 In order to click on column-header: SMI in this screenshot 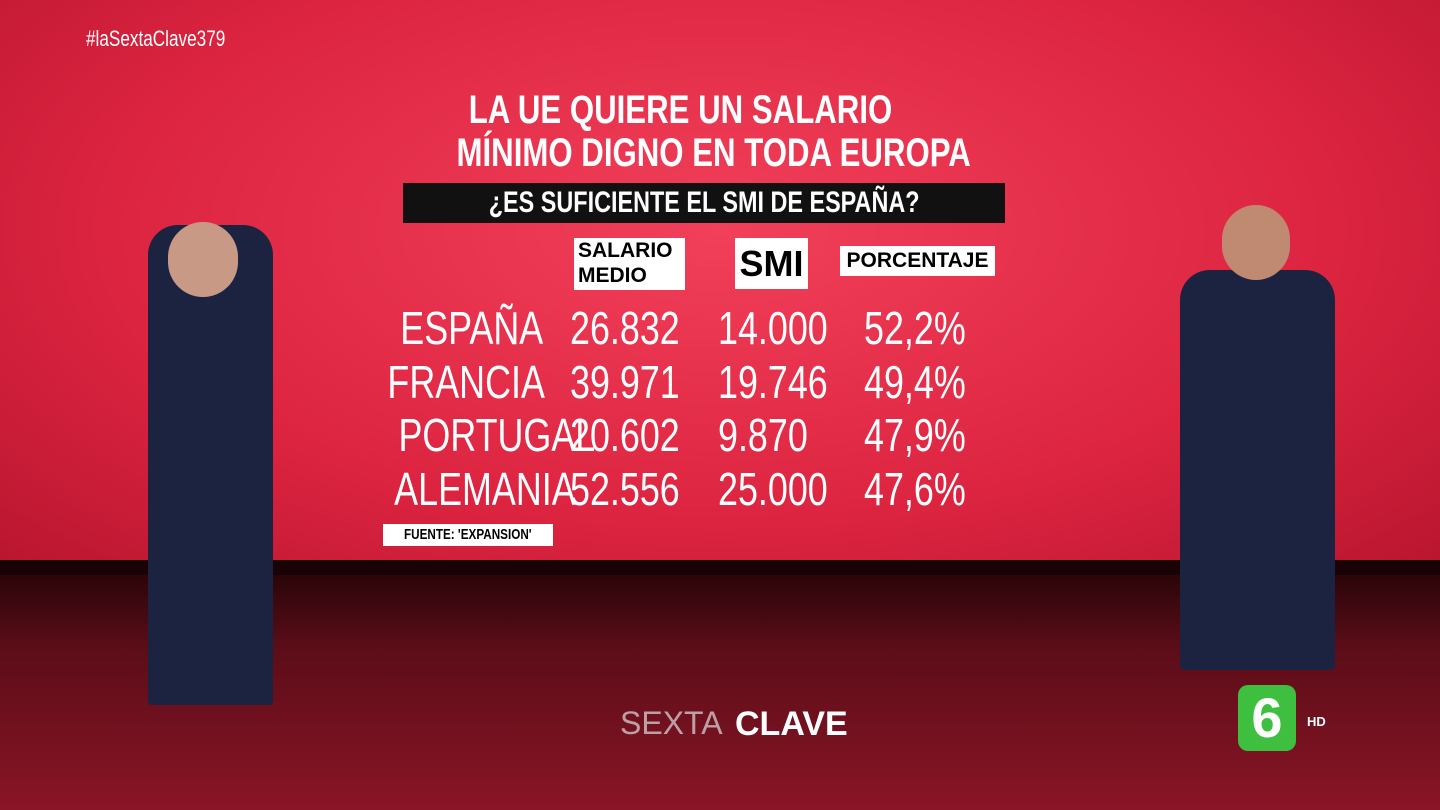, I will do `click(771, 263)`.